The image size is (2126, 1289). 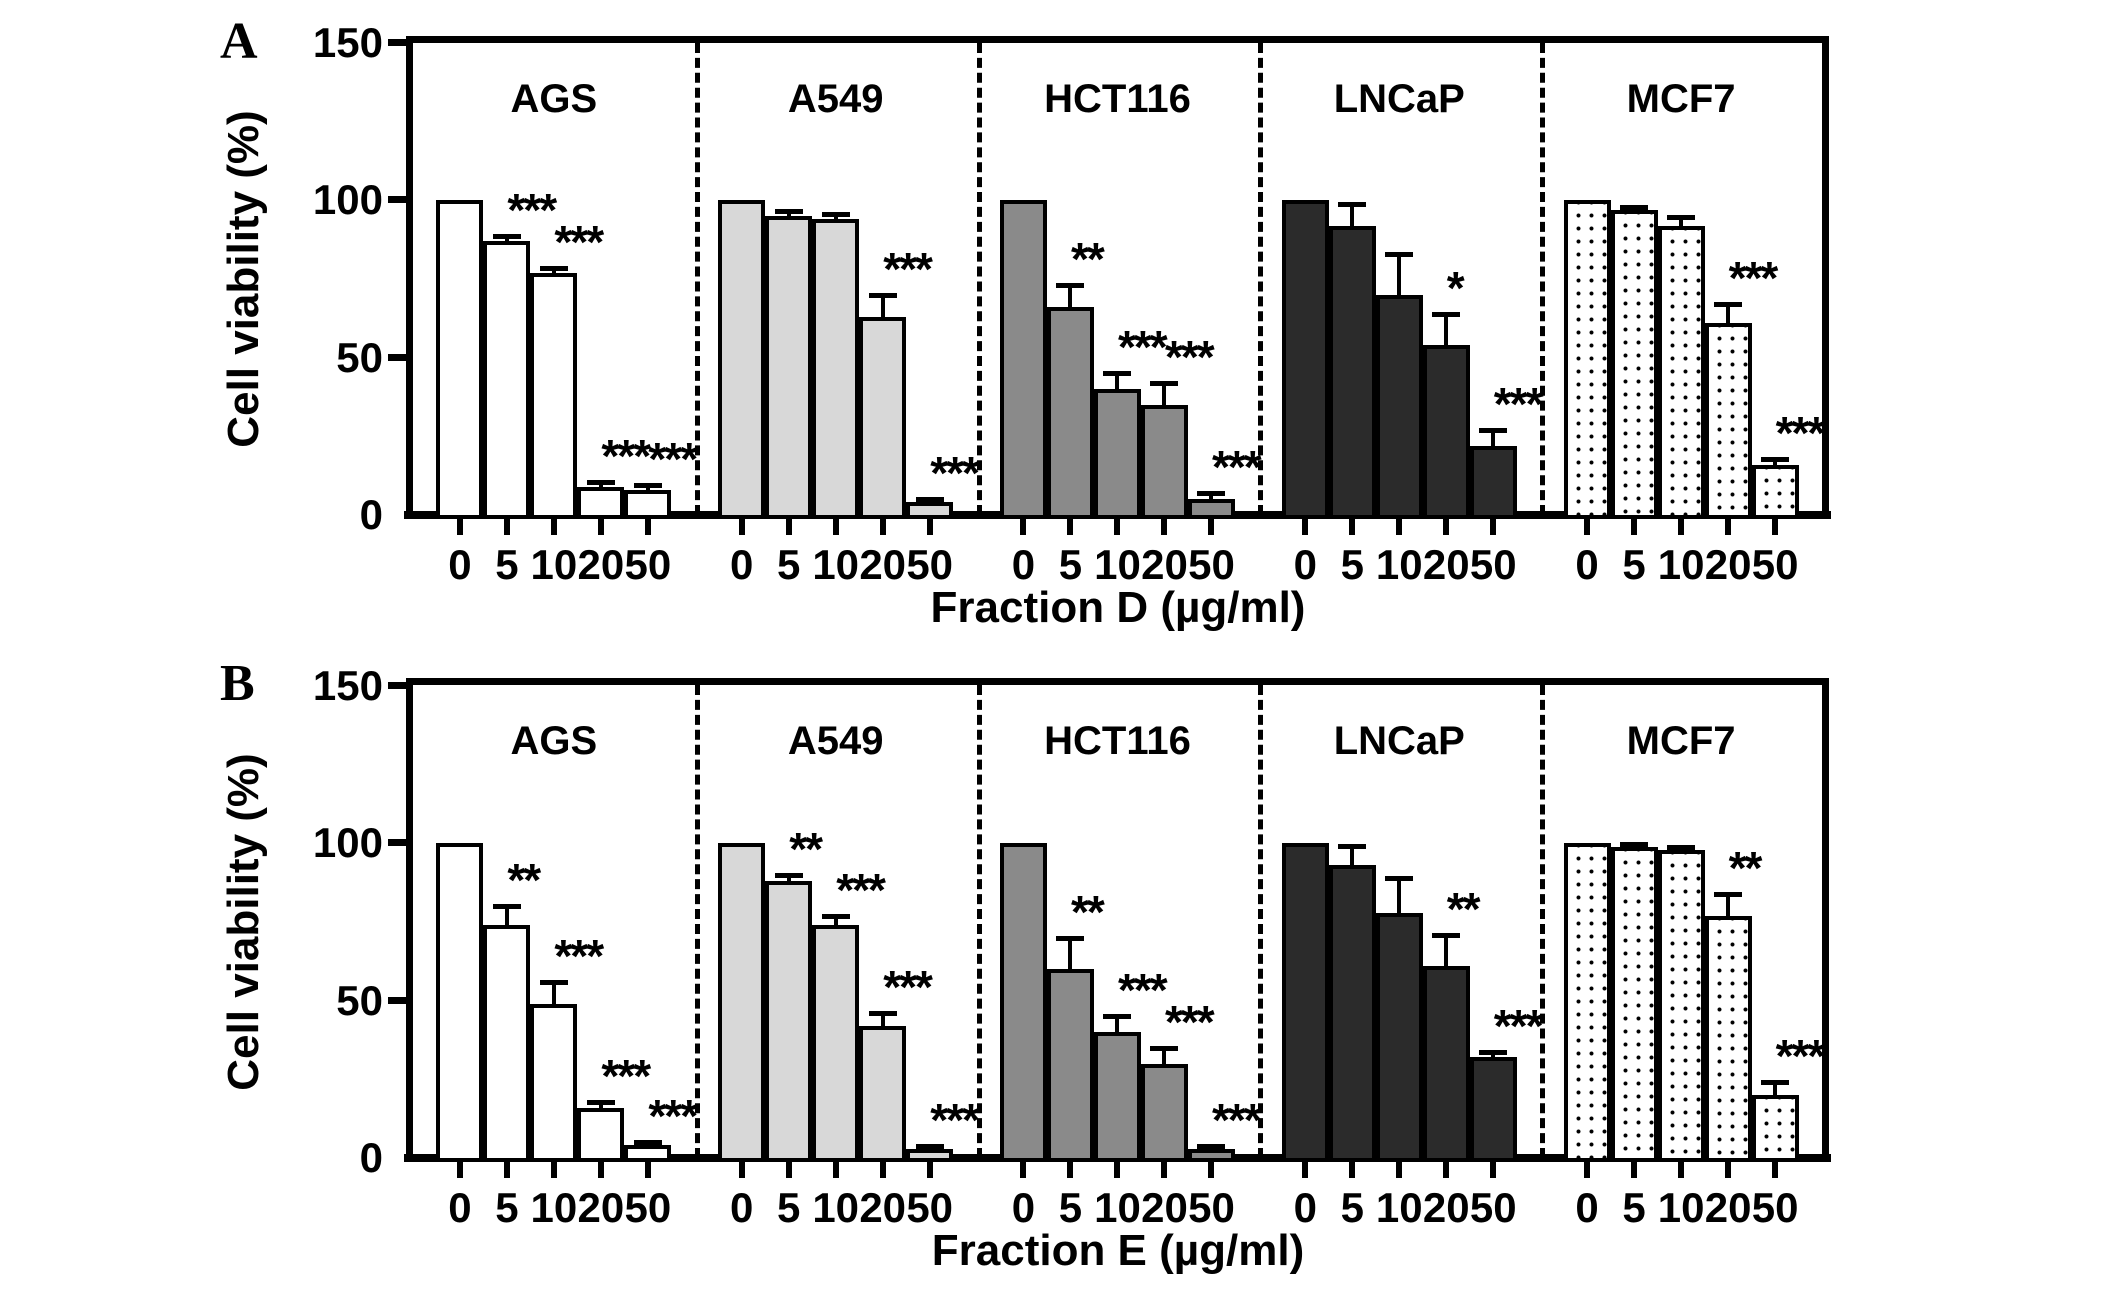 What do you see at coordinates (1493, 564) in the screenshot?
I see `panel-a-x-tick-label-50: 50` at bounding box center [1493, 564].